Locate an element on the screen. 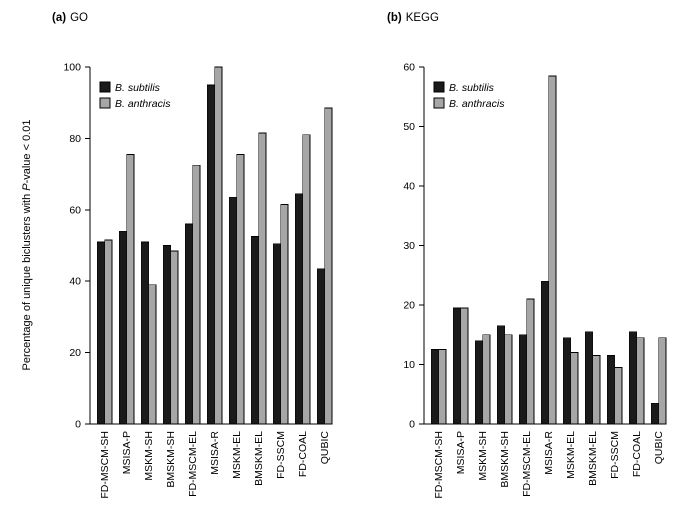 The height and width of the screenshot is (529, 685). legend-b: B. subtilis B. anthracis is located at coordinates (469, 95).